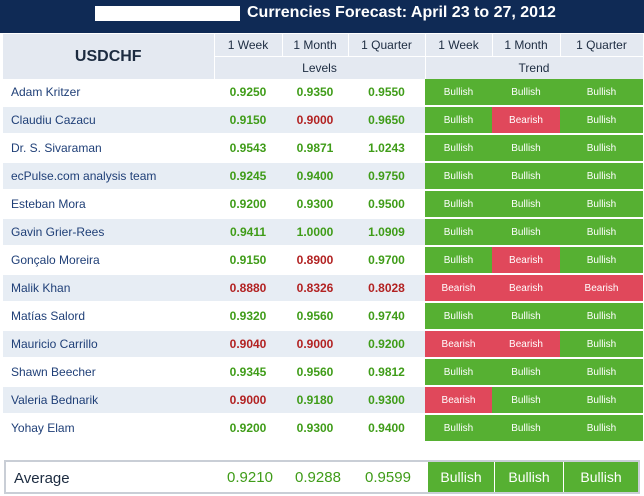 This screenshot has width=644, height=496. Describe the element at coordinates (248, 316) in the screenshot. I see `level-1week: 0.9320` at that location.